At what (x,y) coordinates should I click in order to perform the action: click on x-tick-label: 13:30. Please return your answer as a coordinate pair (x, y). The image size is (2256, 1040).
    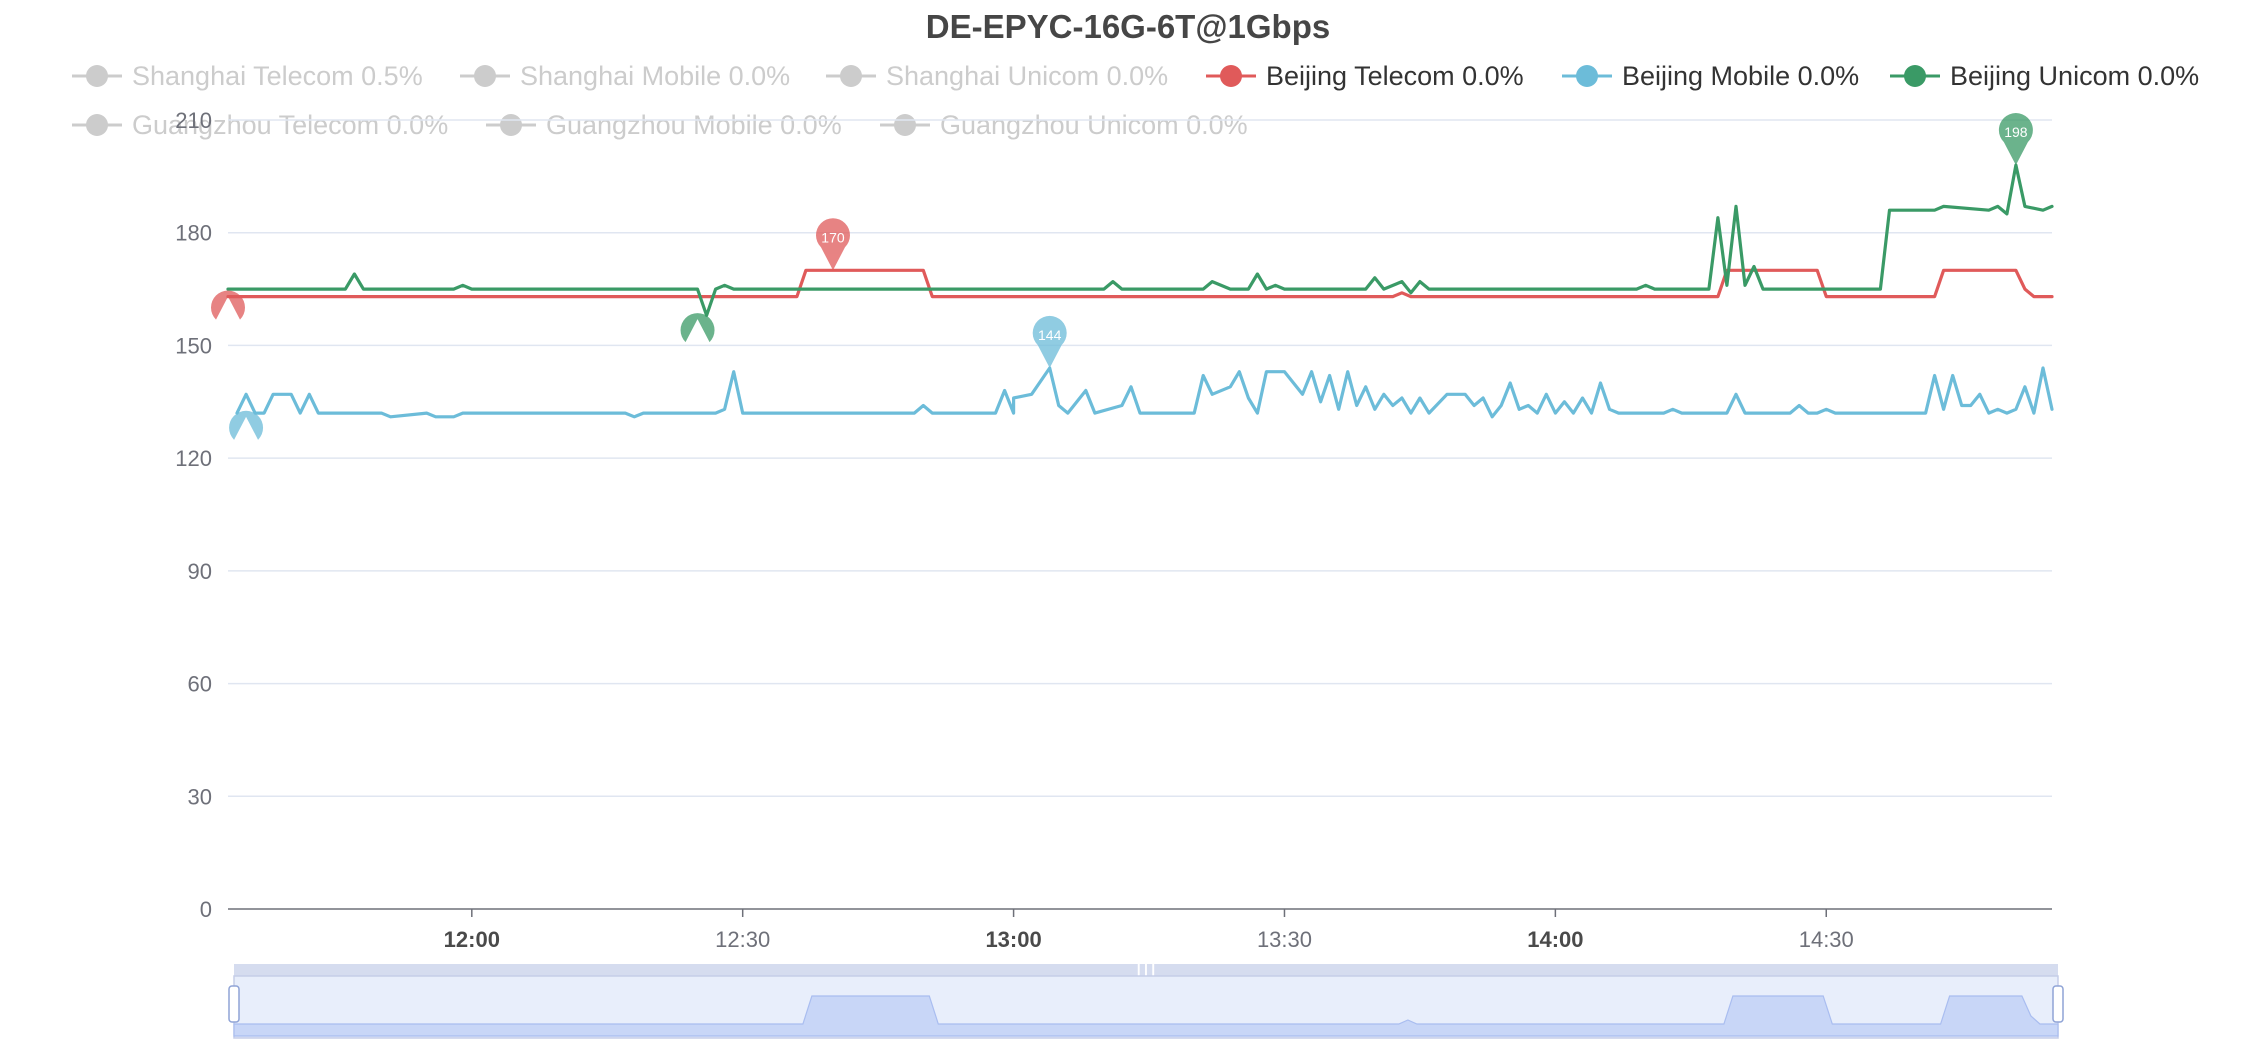
    Looking at the image, I should click on (1284, 939).